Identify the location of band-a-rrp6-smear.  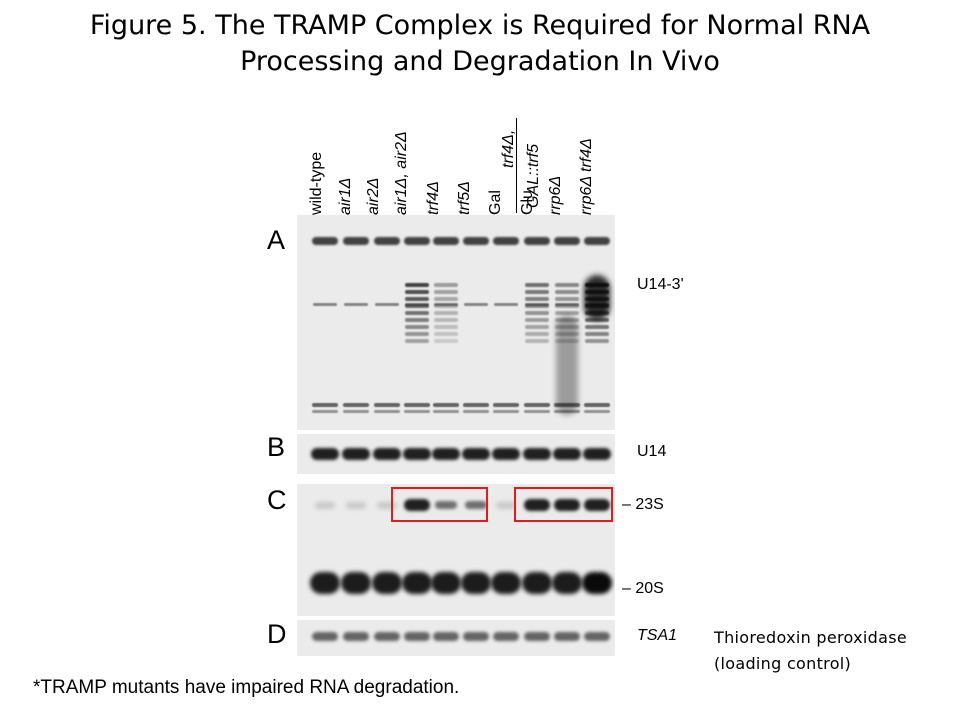
(567, 365).